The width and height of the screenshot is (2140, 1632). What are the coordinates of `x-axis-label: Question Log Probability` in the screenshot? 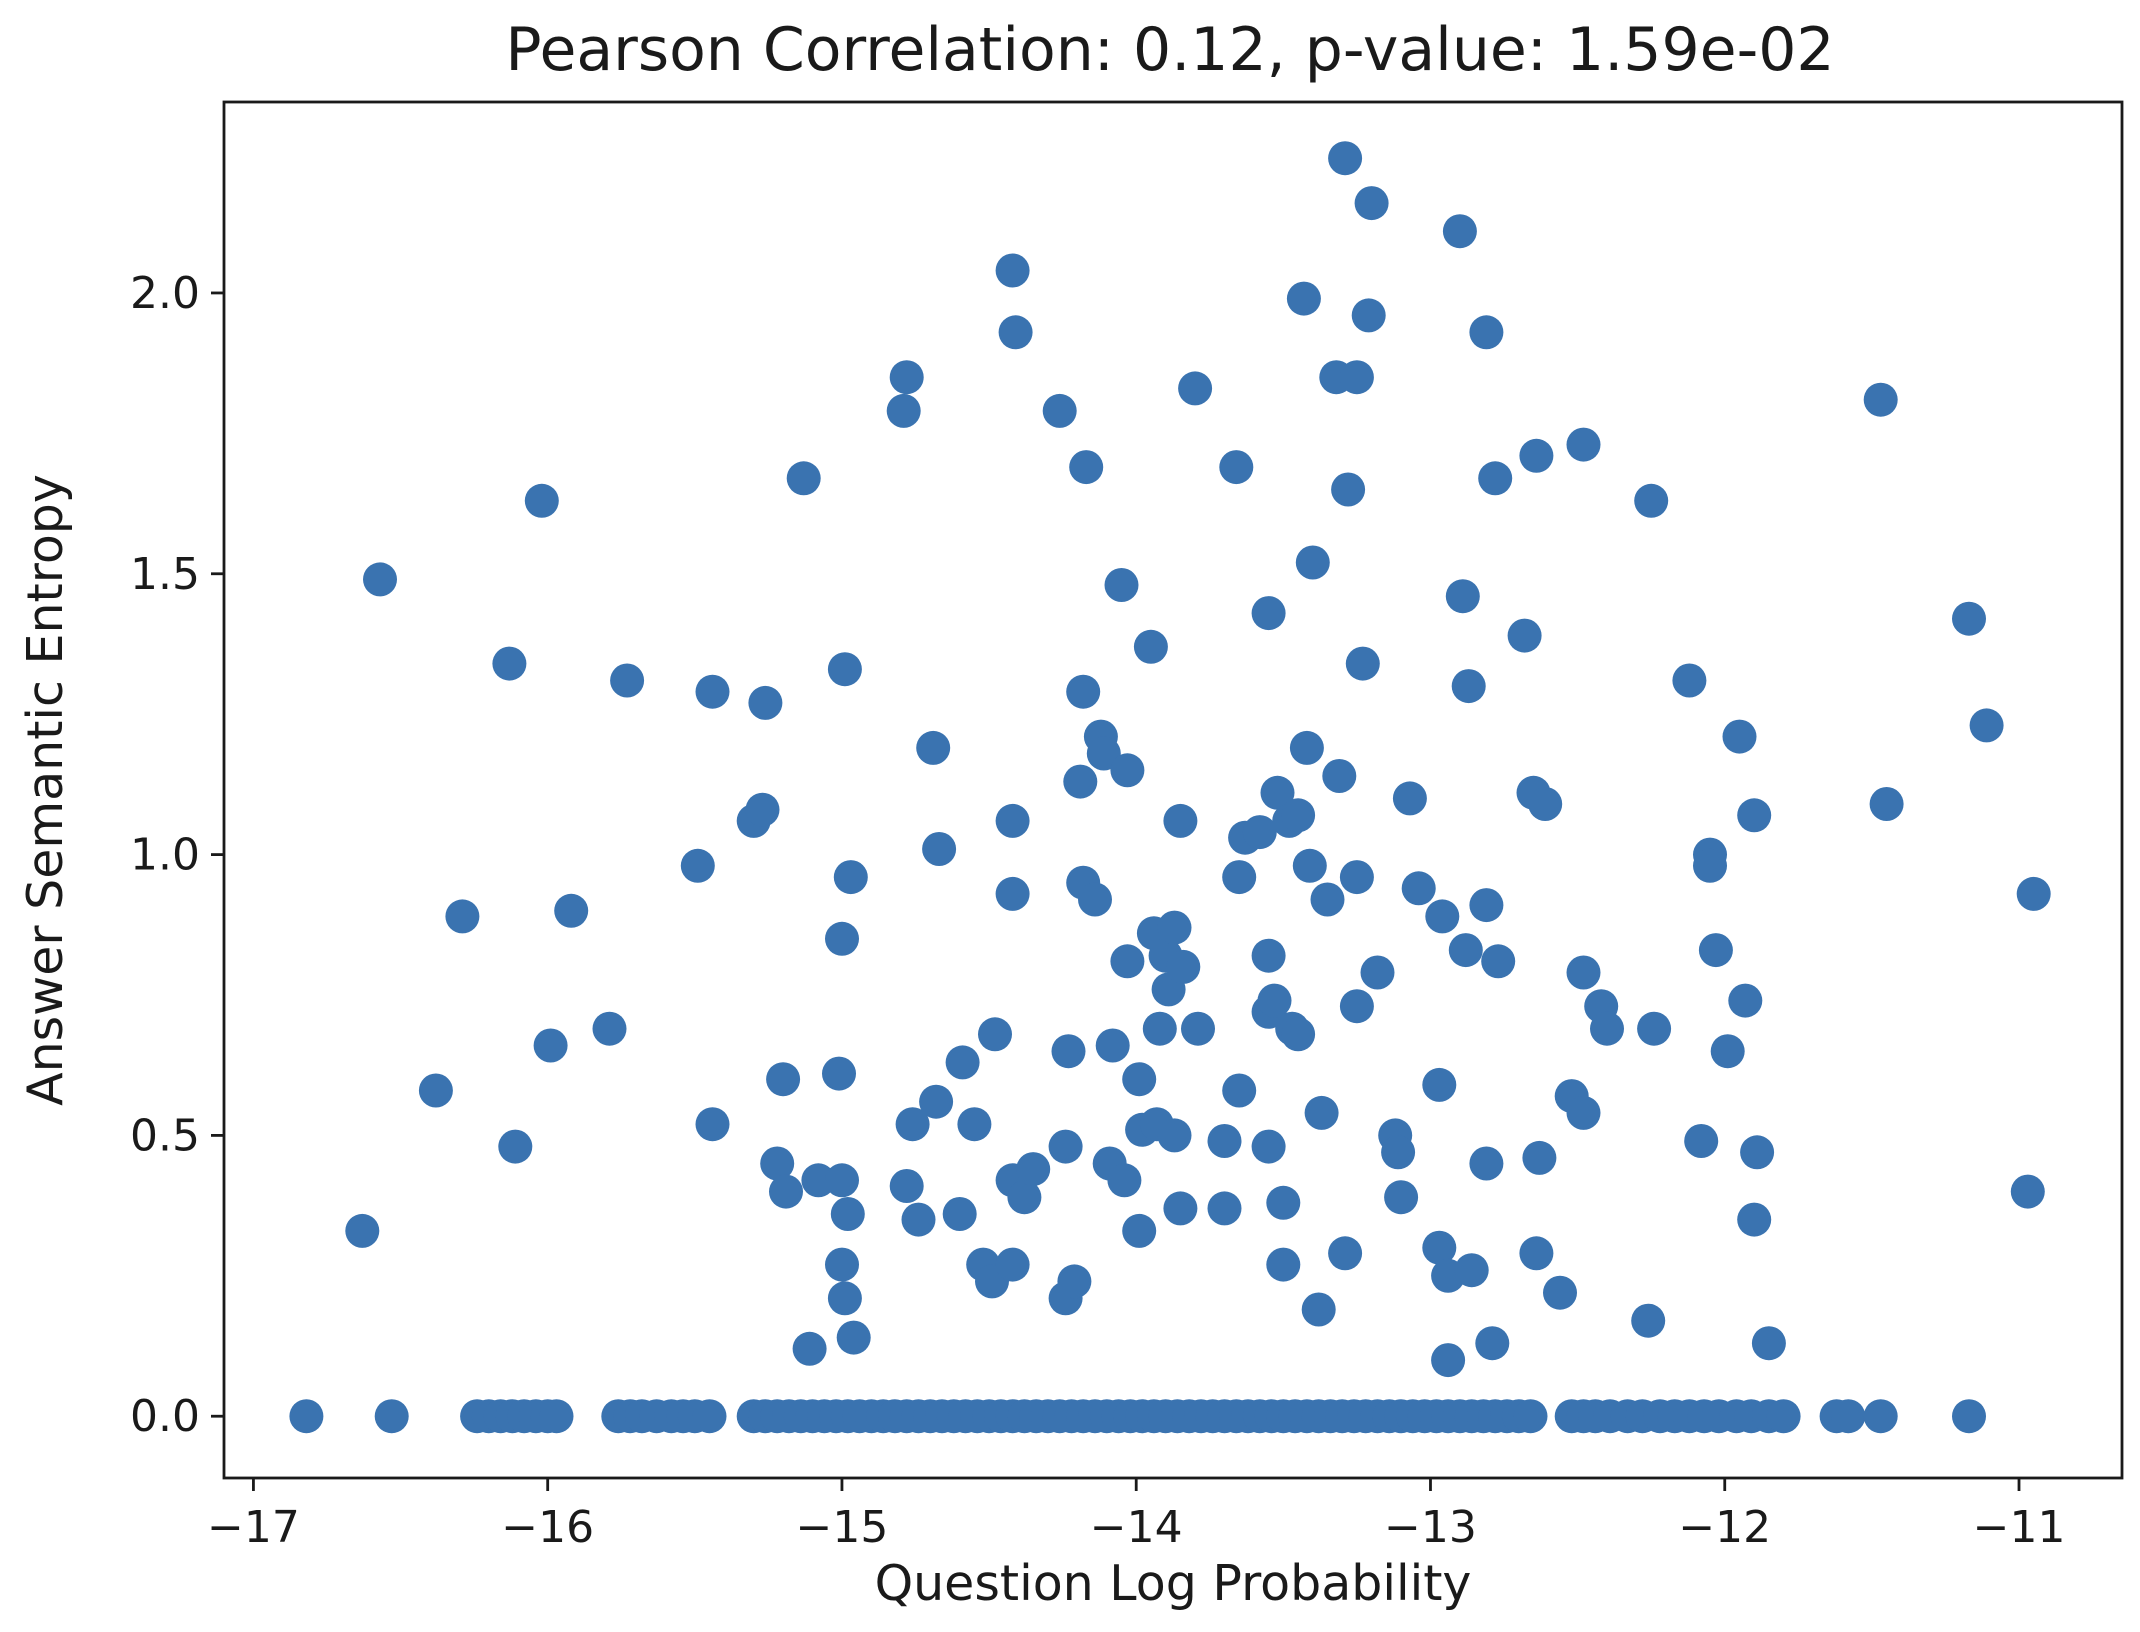 It's located at (1173, 1583).